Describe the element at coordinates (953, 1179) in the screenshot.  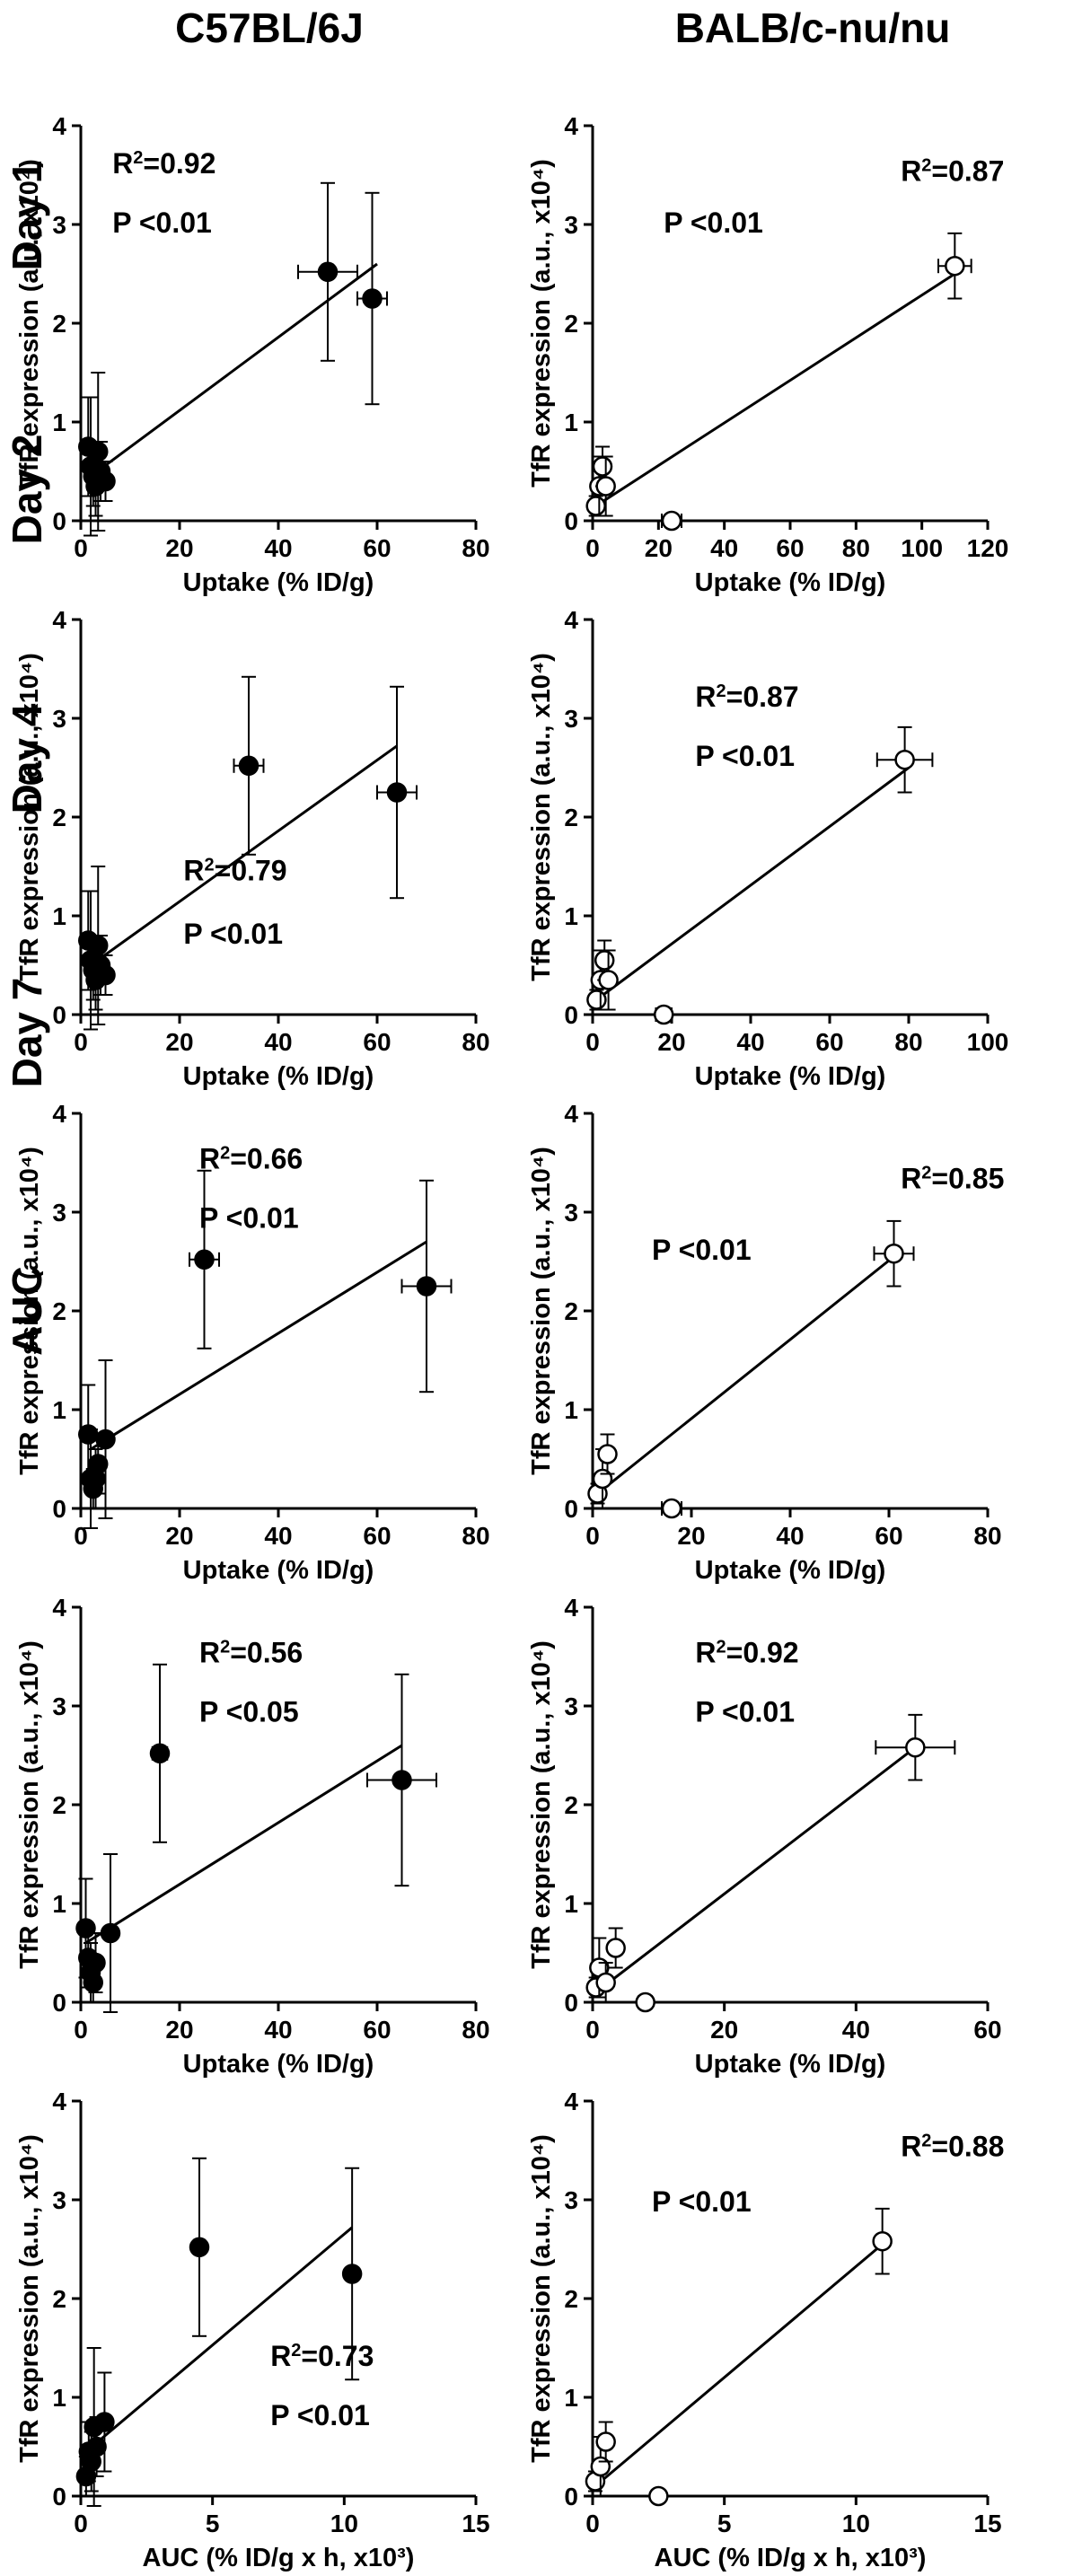
I see `r-squared-label: R2=0.85` at that location.